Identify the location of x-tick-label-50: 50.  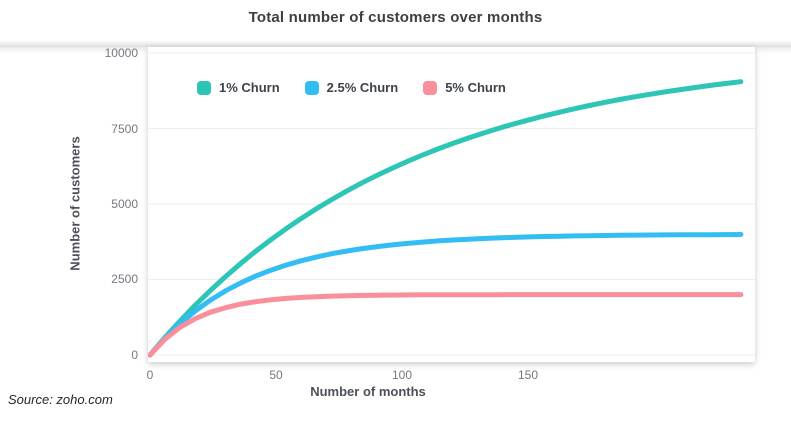
(276, 375).